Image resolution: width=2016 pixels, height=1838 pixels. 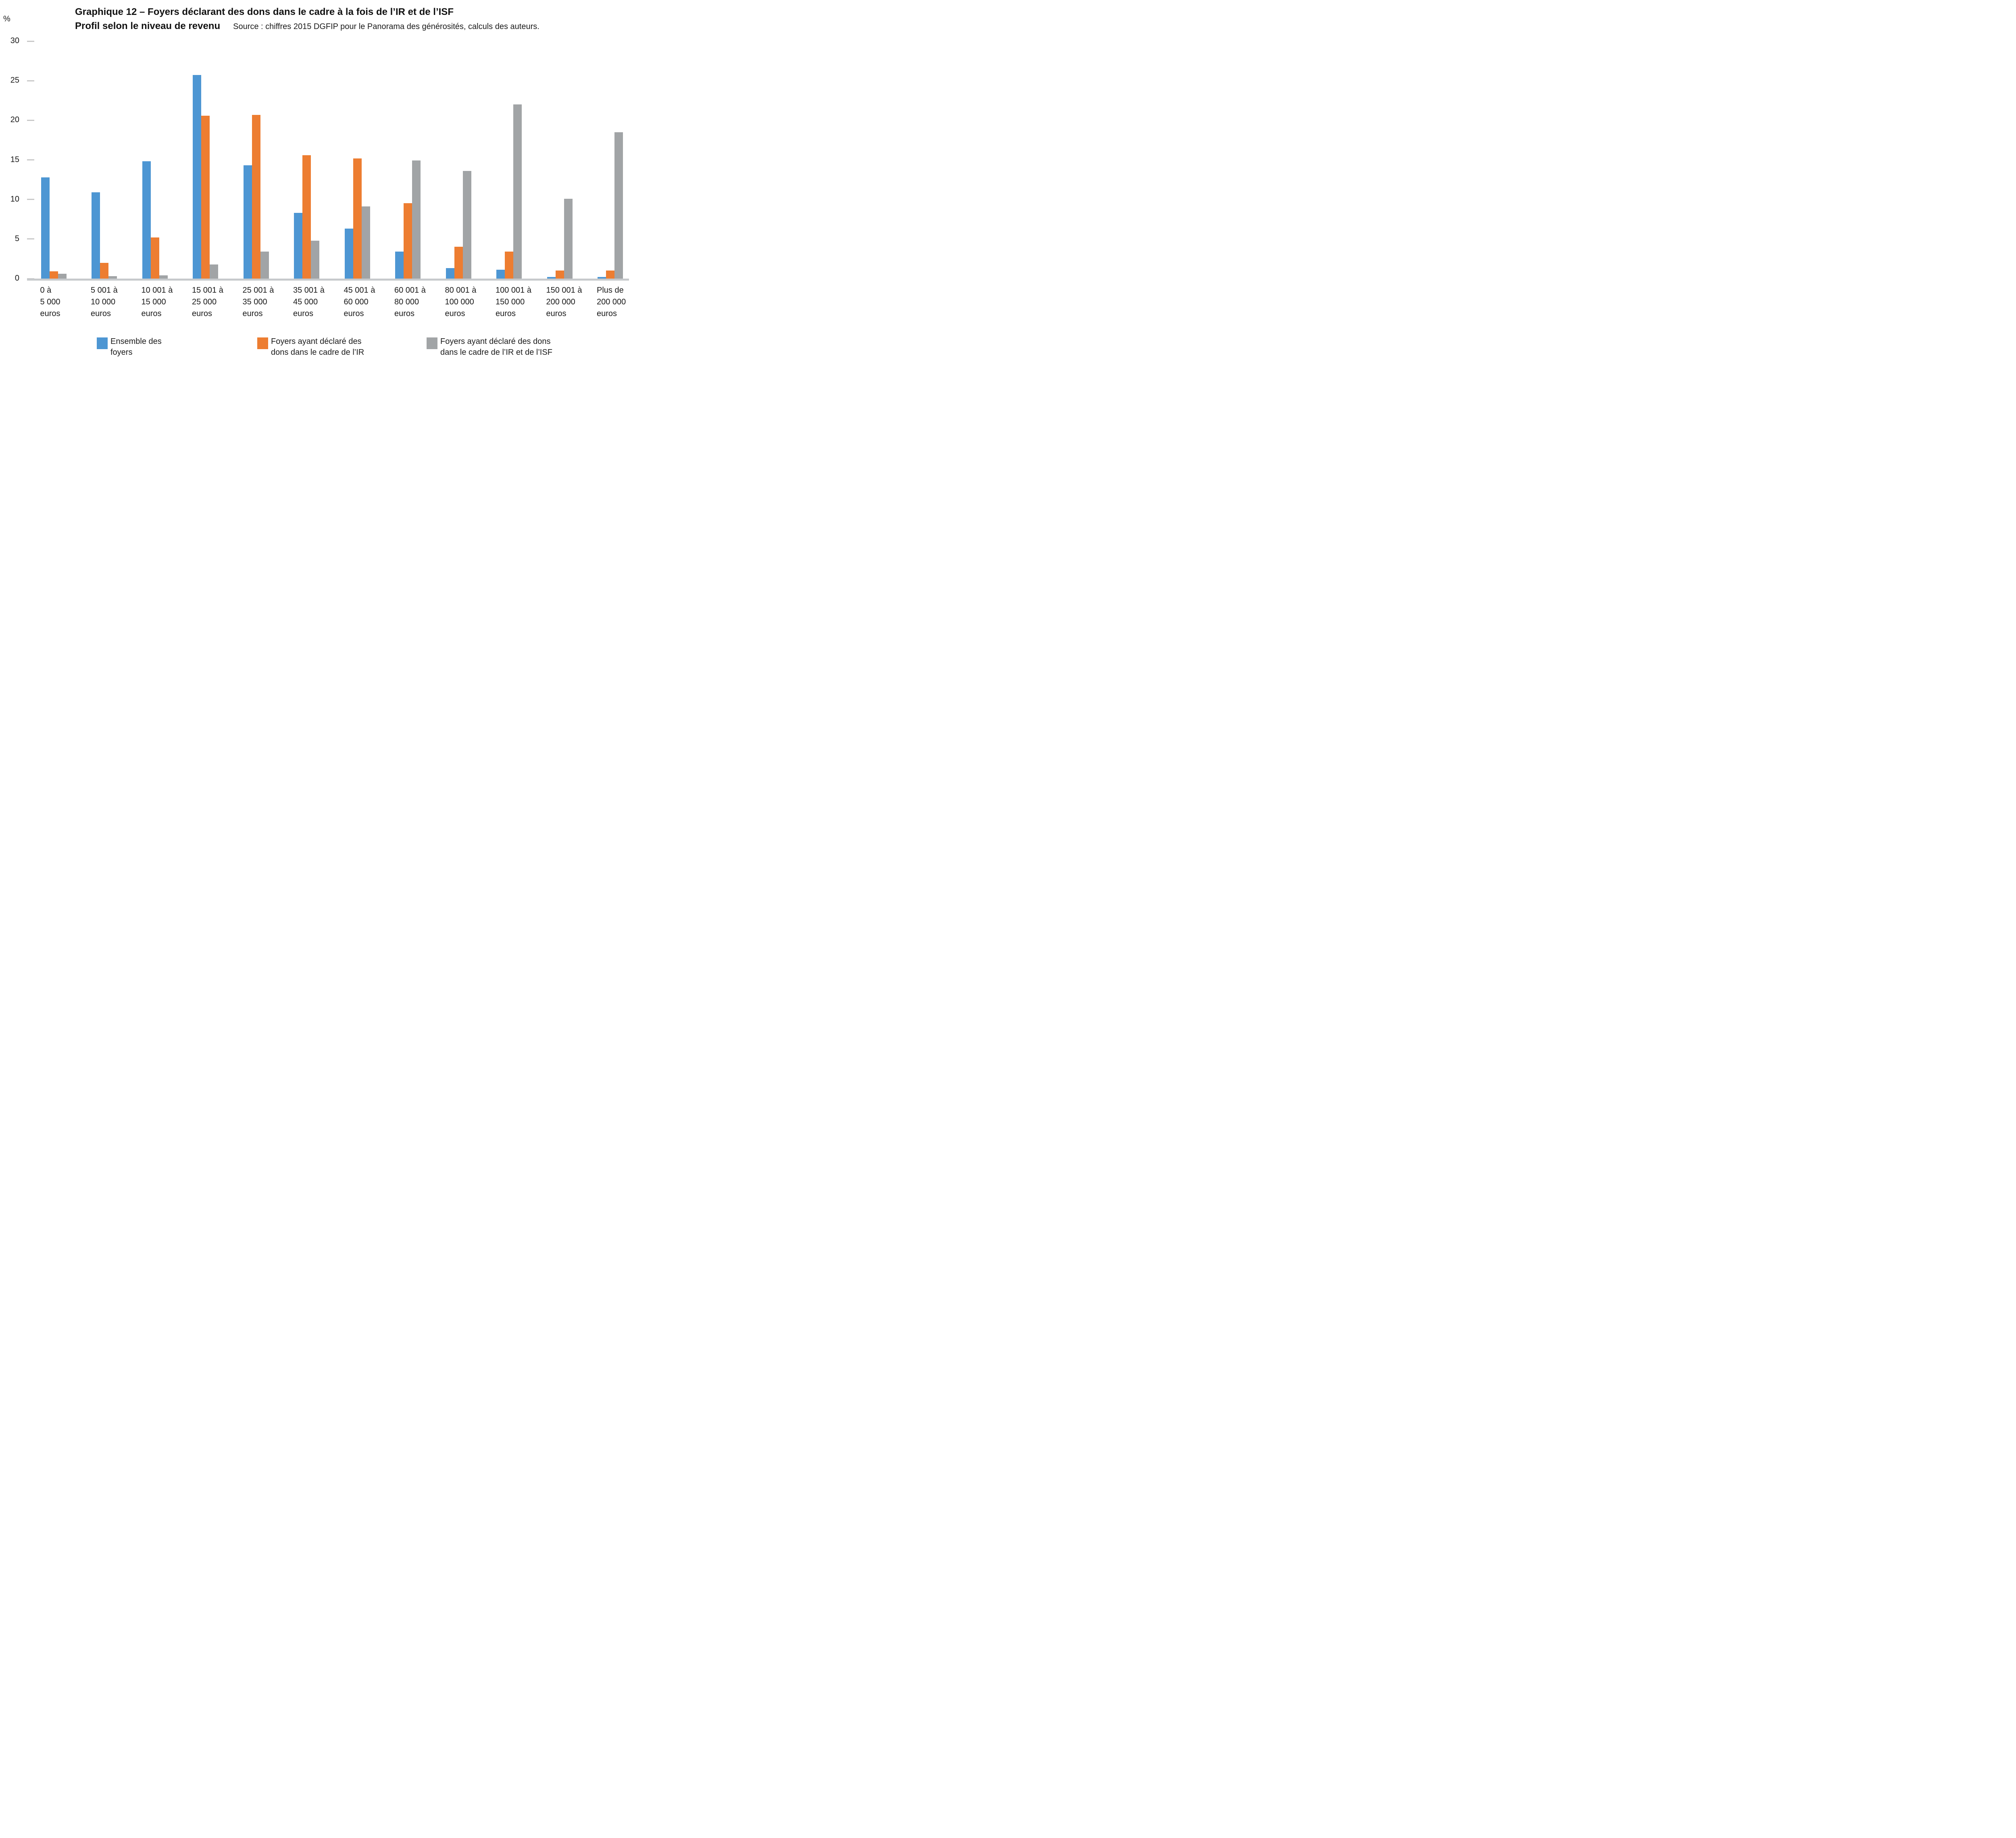 What do you see at coordinates (509, 266) in the screenshot?
I see `bar-orange-group10` at bounding box center [509, 266].